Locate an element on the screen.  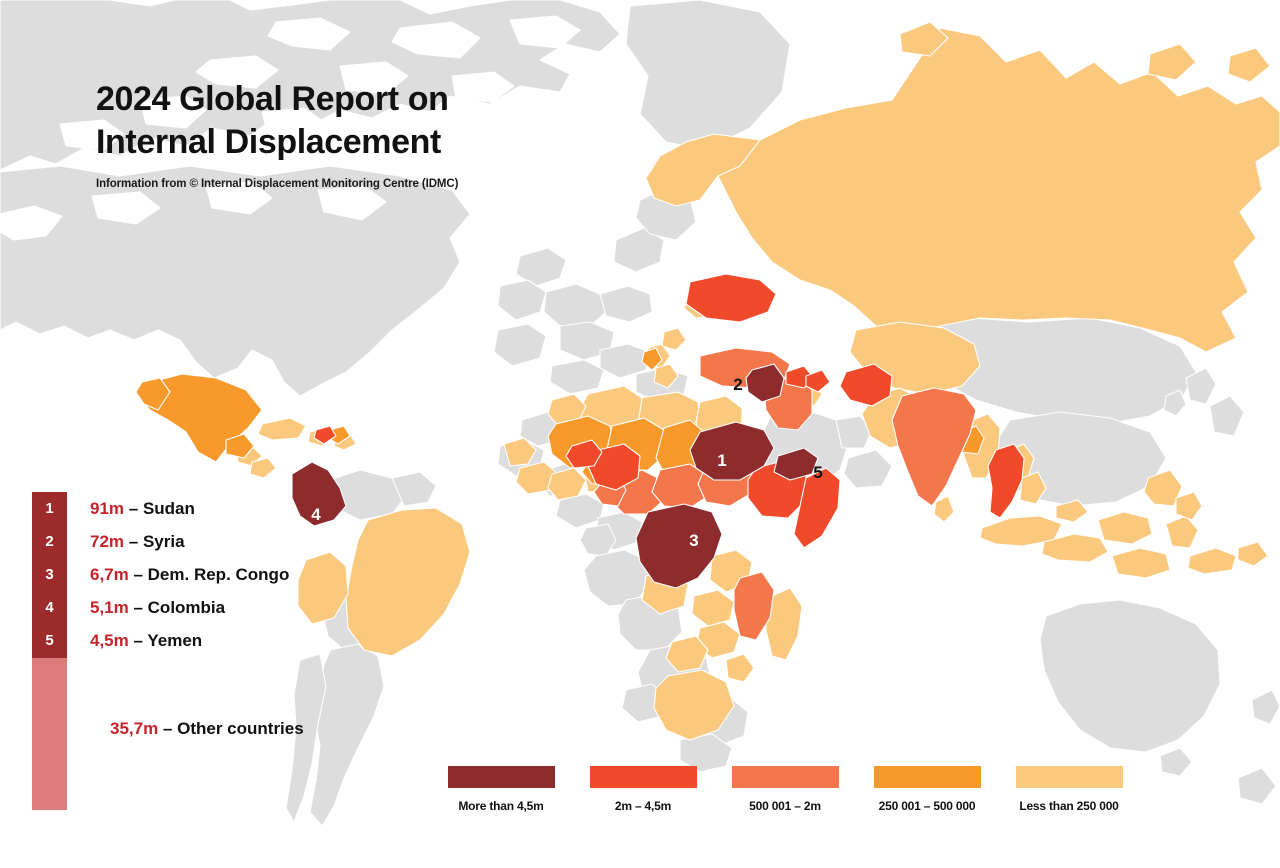
rank-country: Syria is located at coordinates (163, 541).